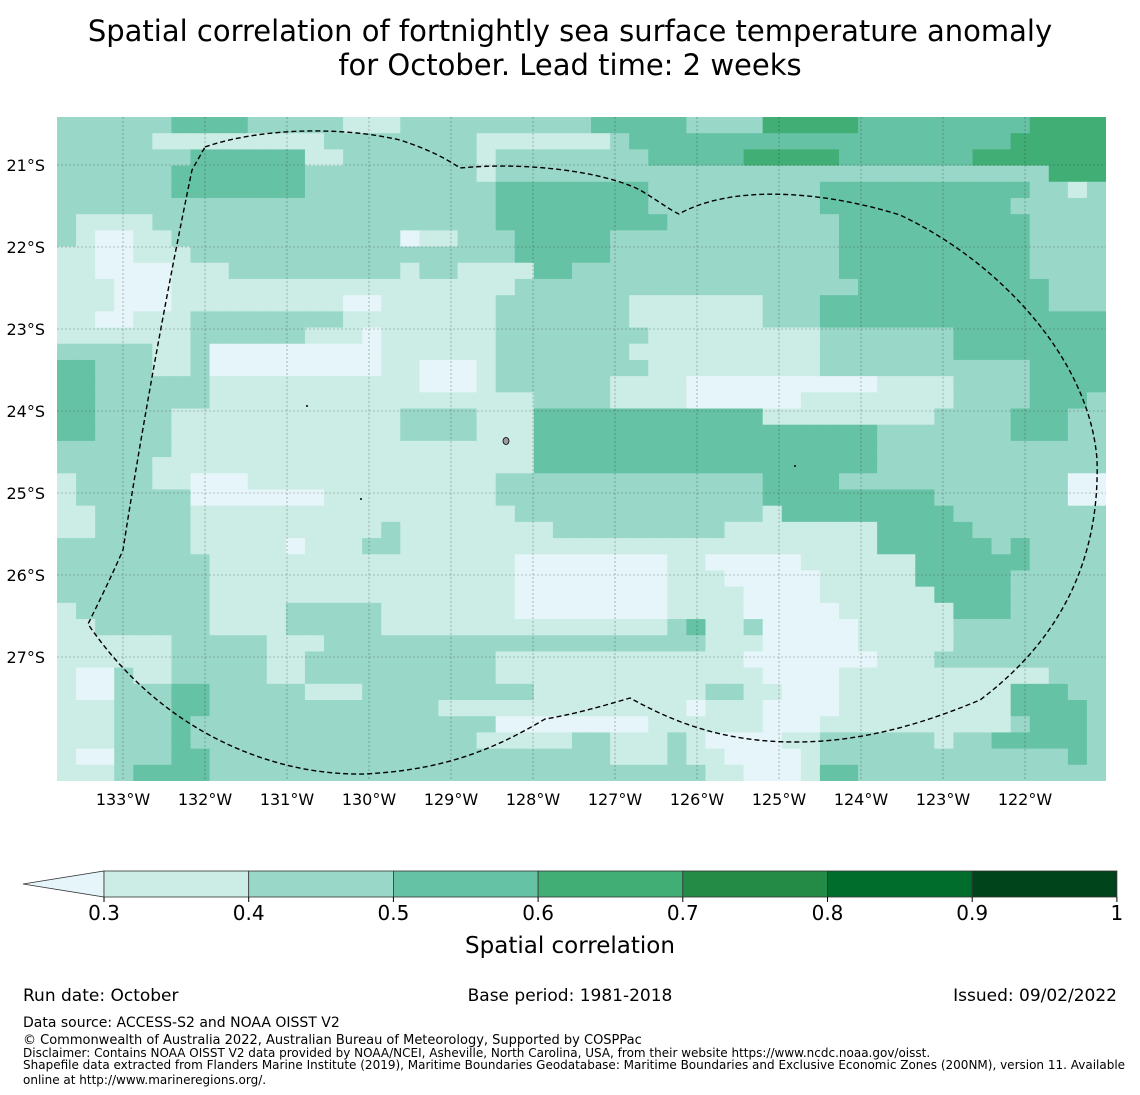  I want to click on data-source: Data source: ACCESS-S2 and NOAA OISST V2, so click(181, 1023).